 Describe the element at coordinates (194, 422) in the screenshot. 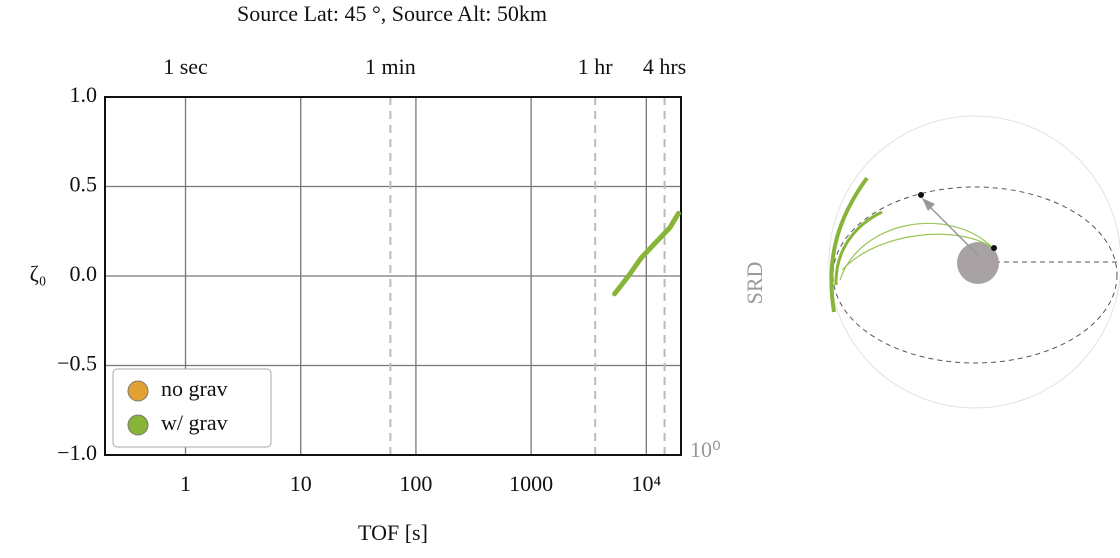

I see `legend-label: w/ grav` at that location.